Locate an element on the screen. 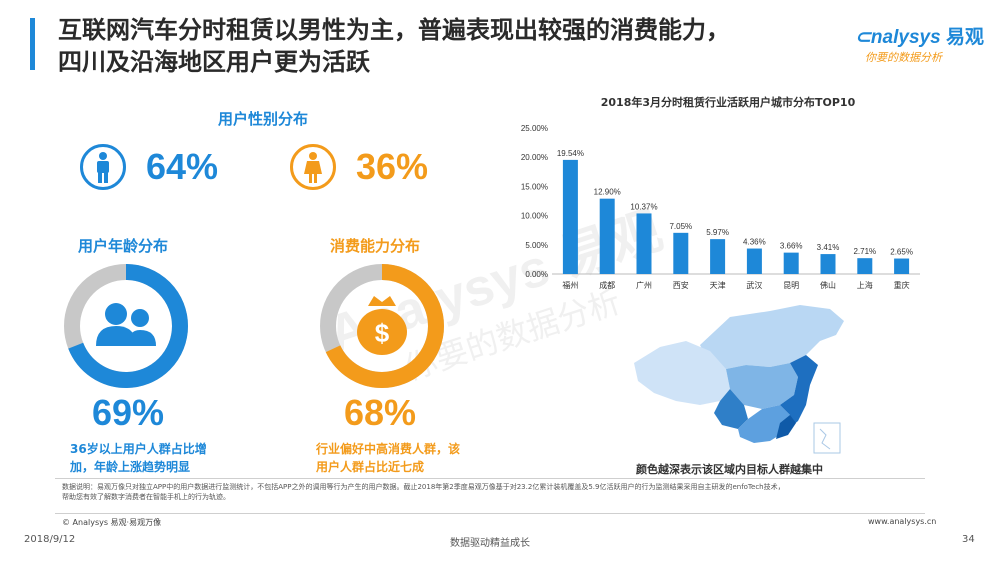 This screenshot has width=1000, height=563. y-tick-label: 10.00% is located at coordinates (534, 216).